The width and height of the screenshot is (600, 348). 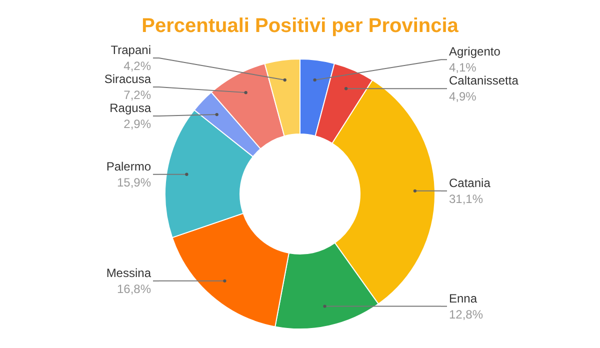 What do you see at coordinates (463, 97) in the screenshot?
I see `data-label: 4,9%` at bounding box center [463, 97].